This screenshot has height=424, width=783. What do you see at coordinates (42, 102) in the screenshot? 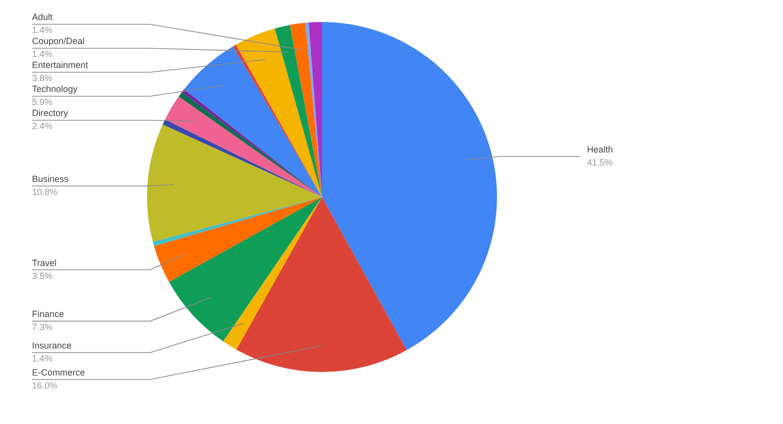
I see `data-label: 5.9%` at bounding box center [42, 102].